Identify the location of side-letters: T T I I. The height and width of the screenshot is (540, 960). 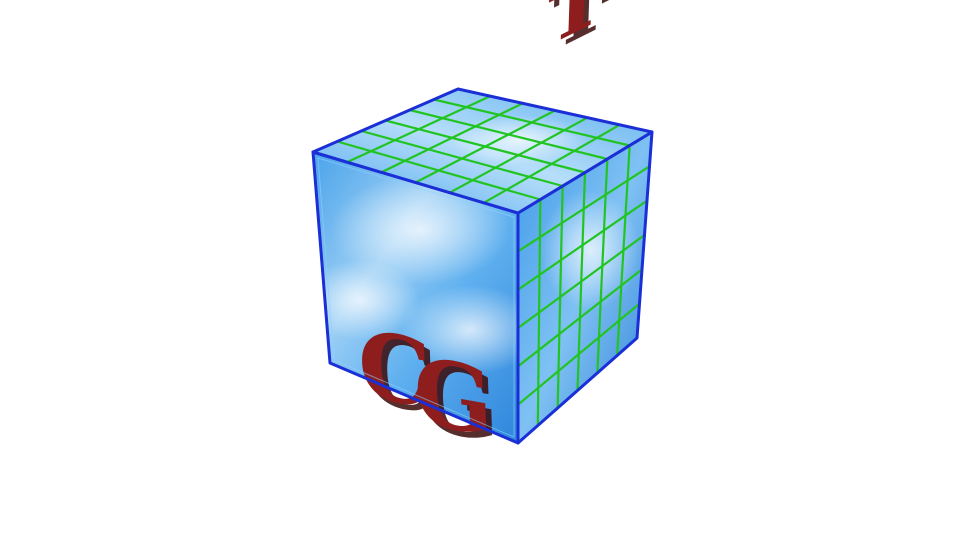
(588, 35).